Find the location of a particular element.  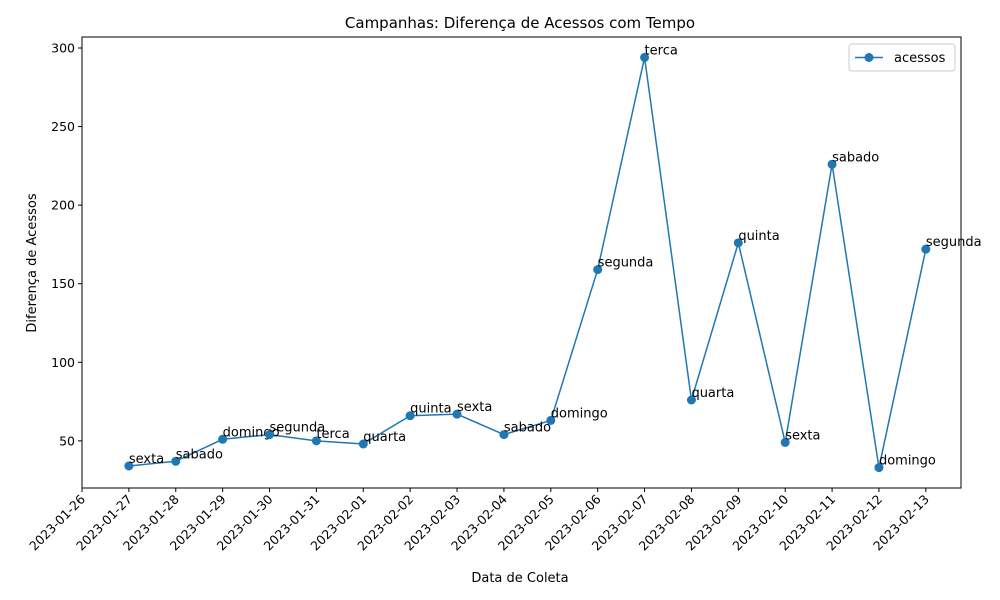

legend-box is located at coordinates (902, 57).